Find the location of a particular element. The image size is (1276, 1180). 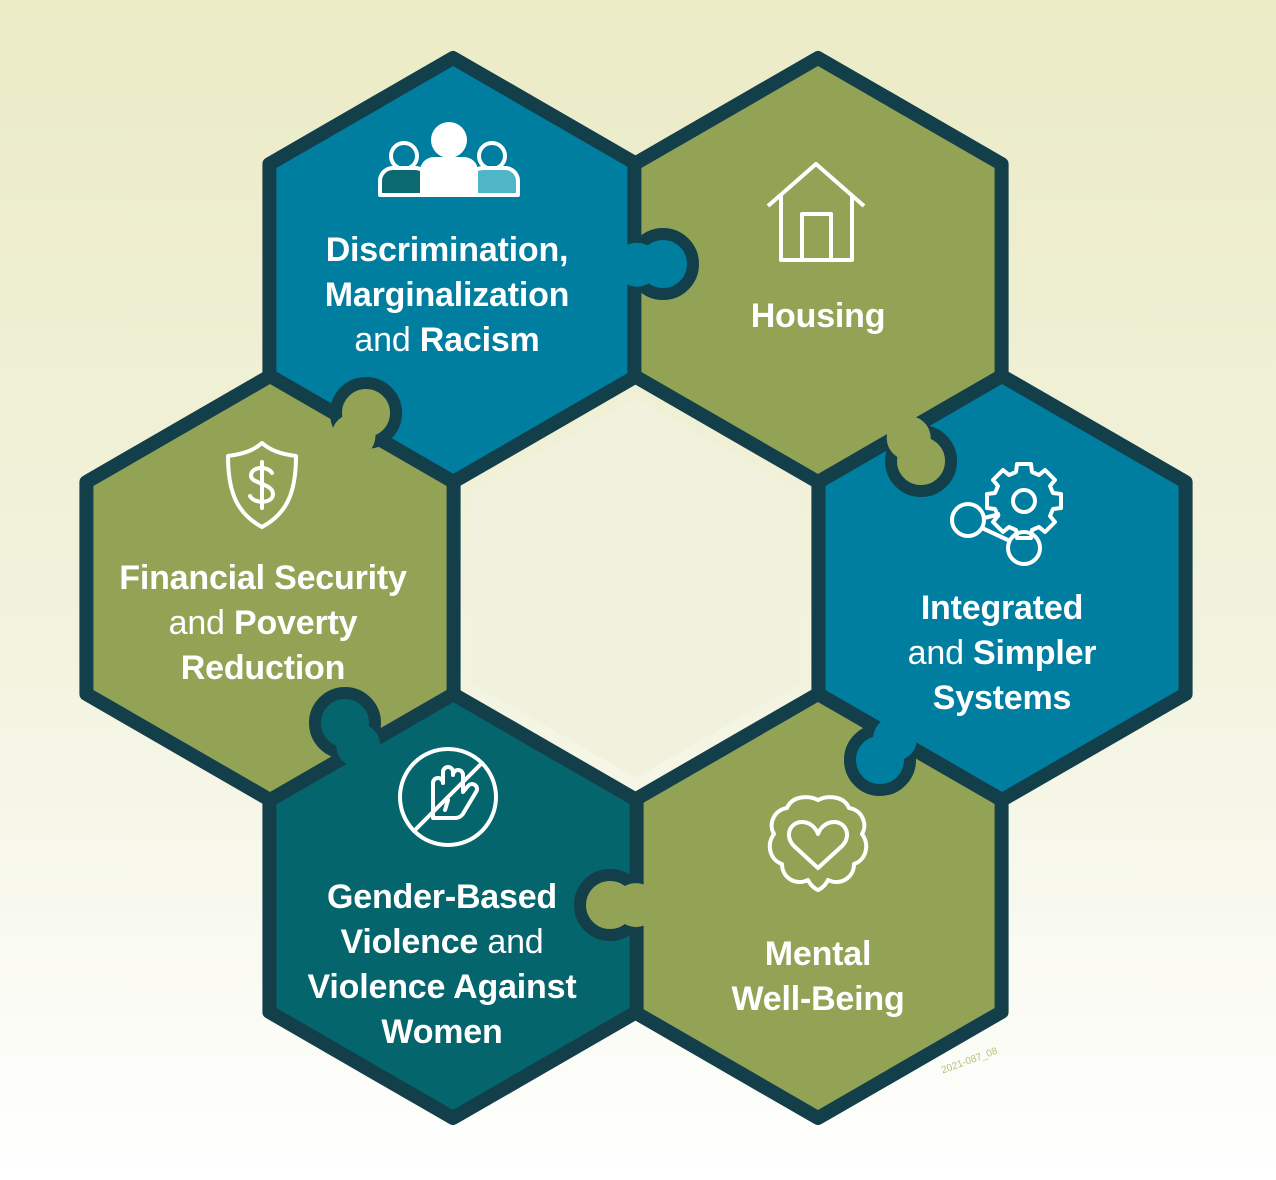

puzzle-neck-housing is located at coordinates (908, 438).